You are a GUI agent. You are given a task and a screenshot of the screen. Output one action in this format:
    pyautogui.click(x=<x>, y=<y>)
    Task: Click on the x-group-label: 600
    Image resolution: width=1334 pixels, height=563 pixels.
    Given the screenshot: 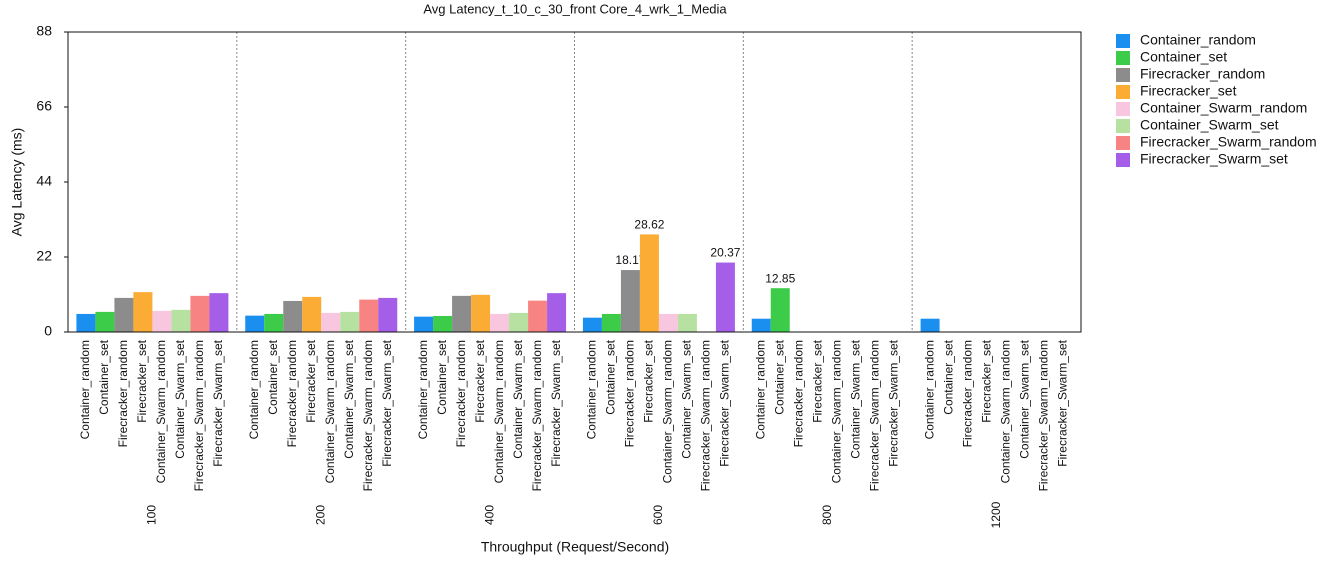 What is the action you would take?
    pyautogui.click(x=658, y=515)
    